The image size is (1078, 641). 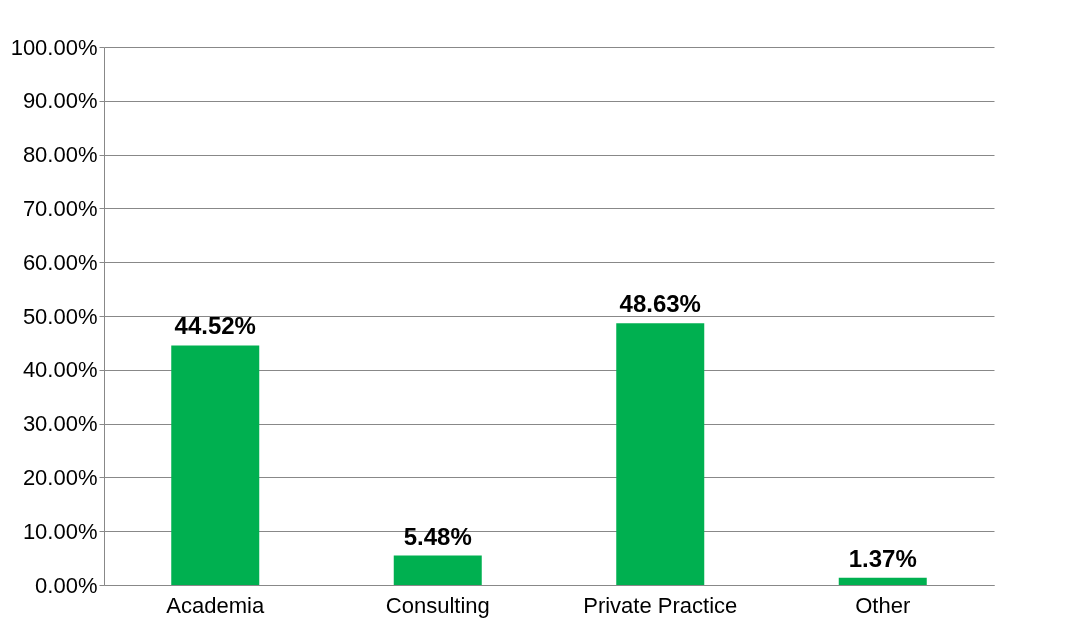 I want to click on data-label: 48.63%, so click(x=660, y=304).